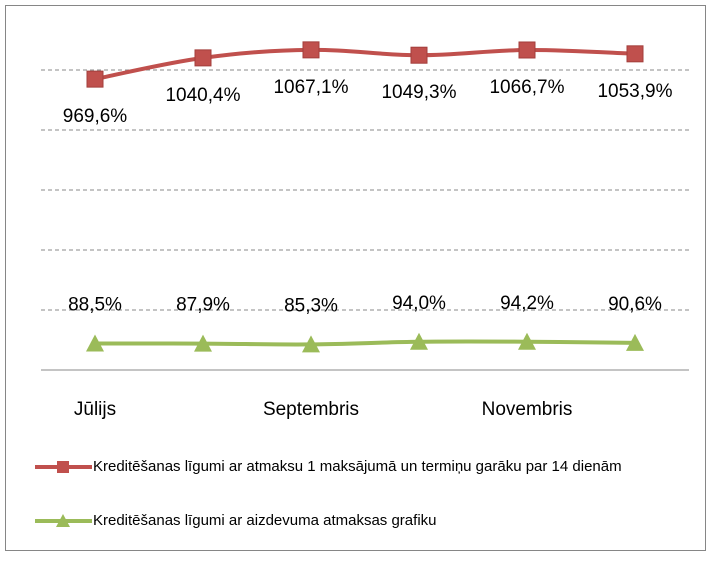 This screenshot has height=561, width=711. Describe the element at coordinates (634, 91) in the screenshot. I see `data-label: 1053,9%` at that location.